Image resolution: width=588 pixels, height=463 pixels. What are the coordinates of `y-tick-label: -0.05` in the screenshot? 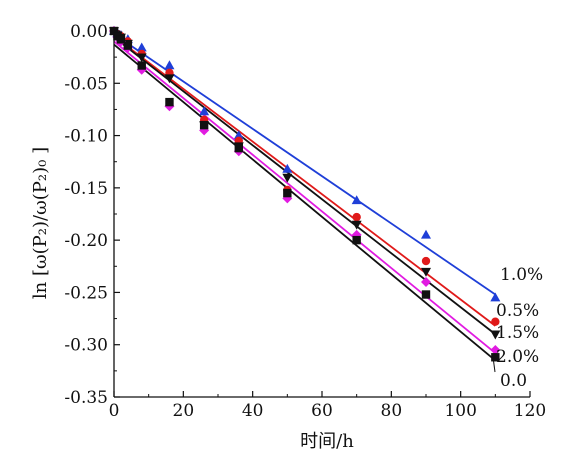 It's located at (86, 84).